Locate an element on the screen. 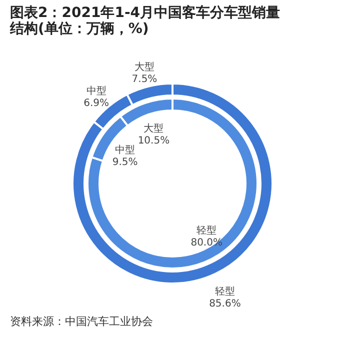  text: 结构(单位：万辆，%) is located at coordinates (79, 29).